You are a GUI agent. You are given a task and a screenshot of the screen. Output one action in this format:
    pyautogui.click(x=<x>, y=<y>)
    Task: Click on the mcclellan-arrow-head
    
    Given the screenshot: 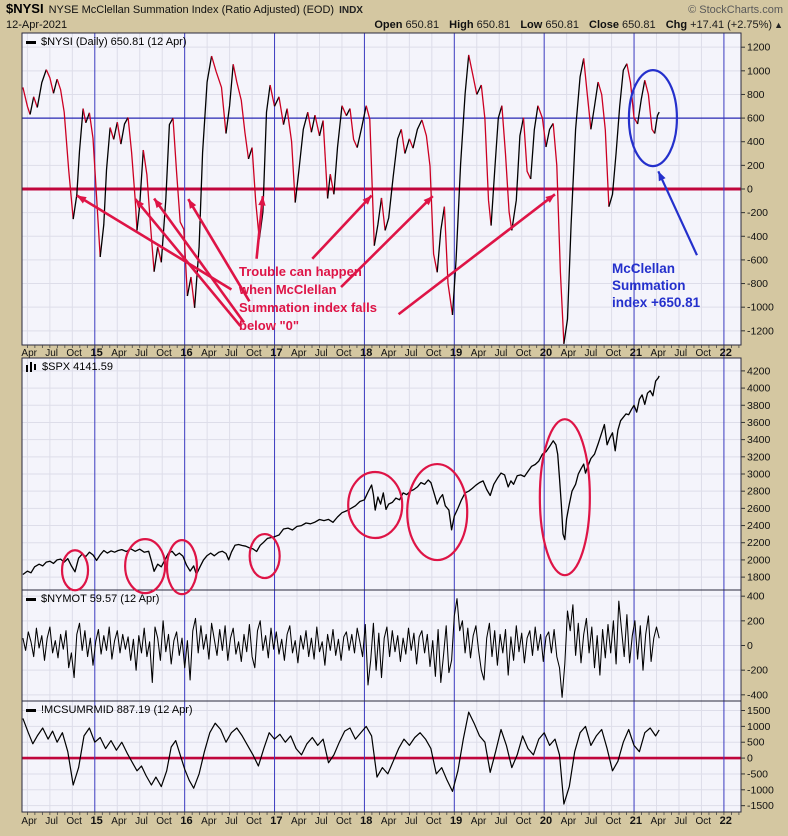 What is the action you would take?
    pyautogui.click(x=662, y=176)
    